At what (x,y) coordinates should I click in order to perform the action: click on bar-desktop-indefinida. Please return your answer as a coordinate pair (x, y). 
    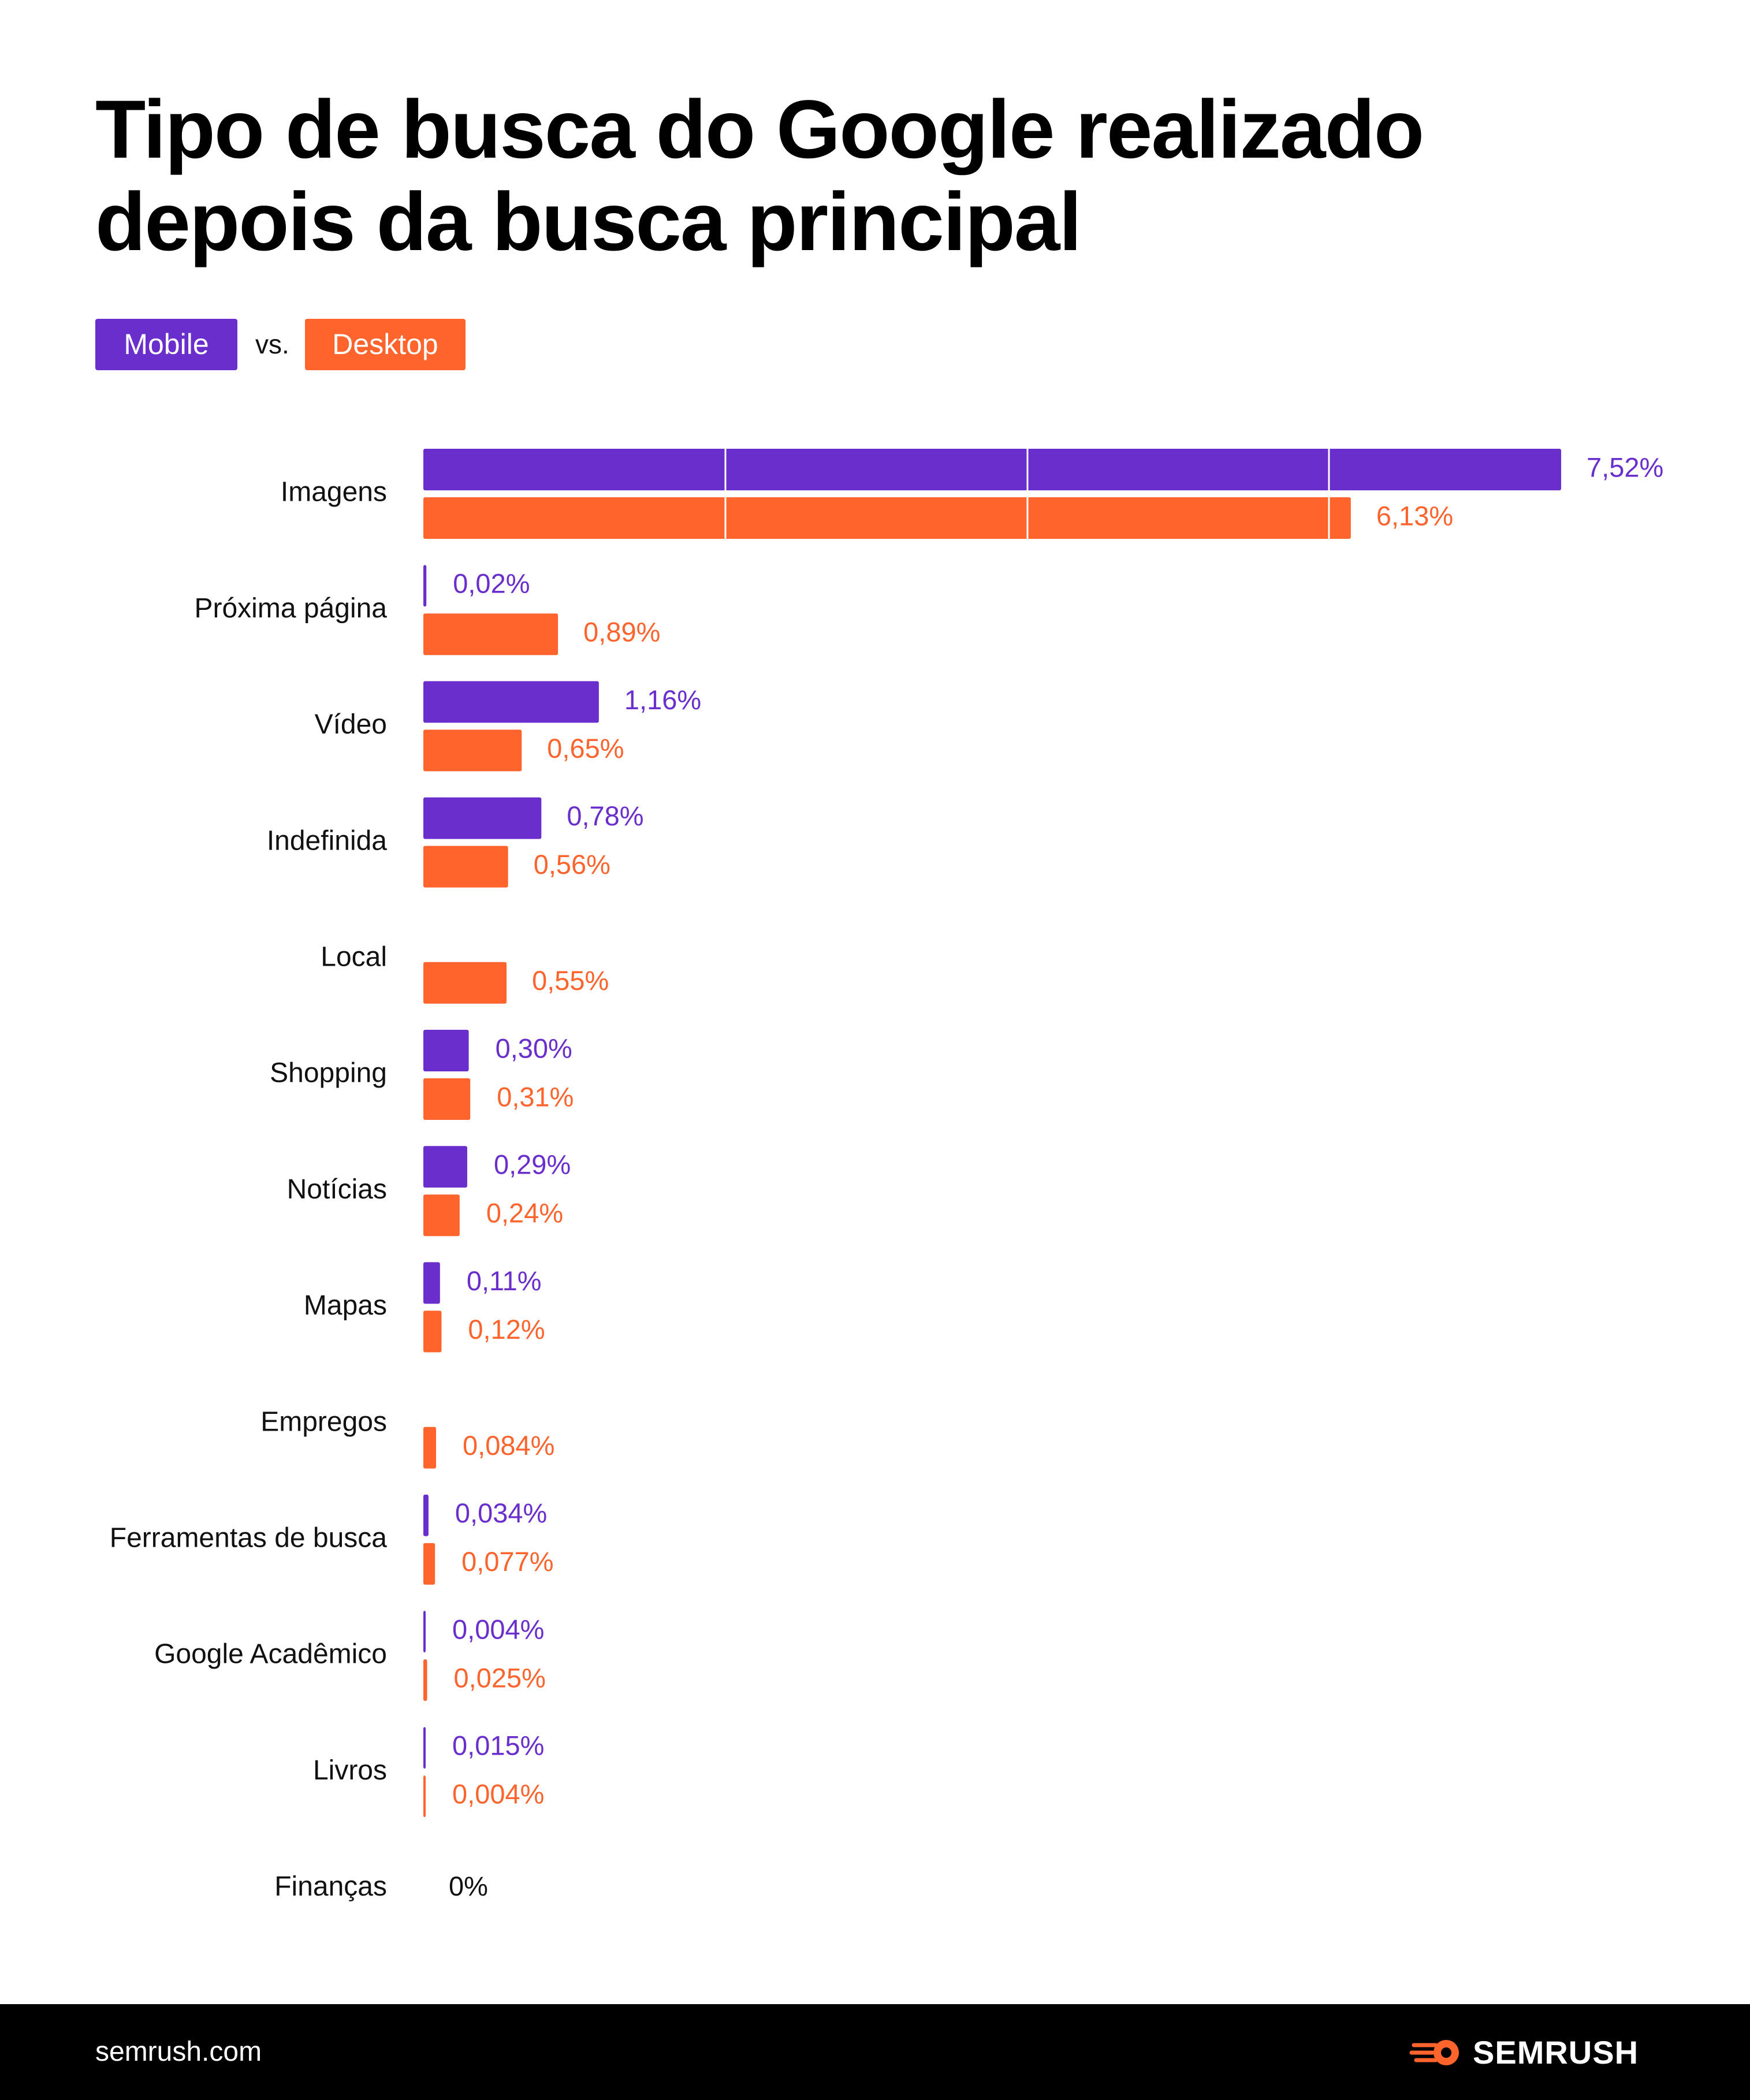
    Looking at the image, I should click on (465, 867).